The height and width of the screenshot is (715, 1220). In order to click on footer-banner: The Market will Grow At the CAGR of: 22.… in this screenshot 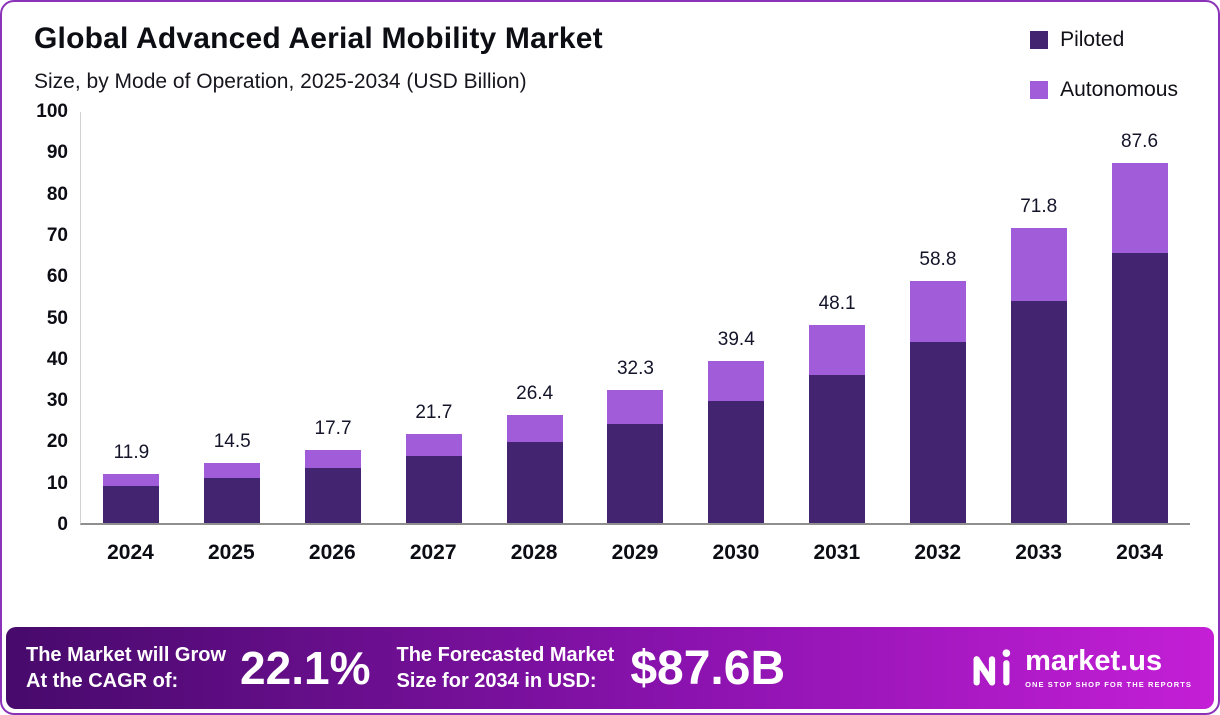, I will do `click(610, 668)`.